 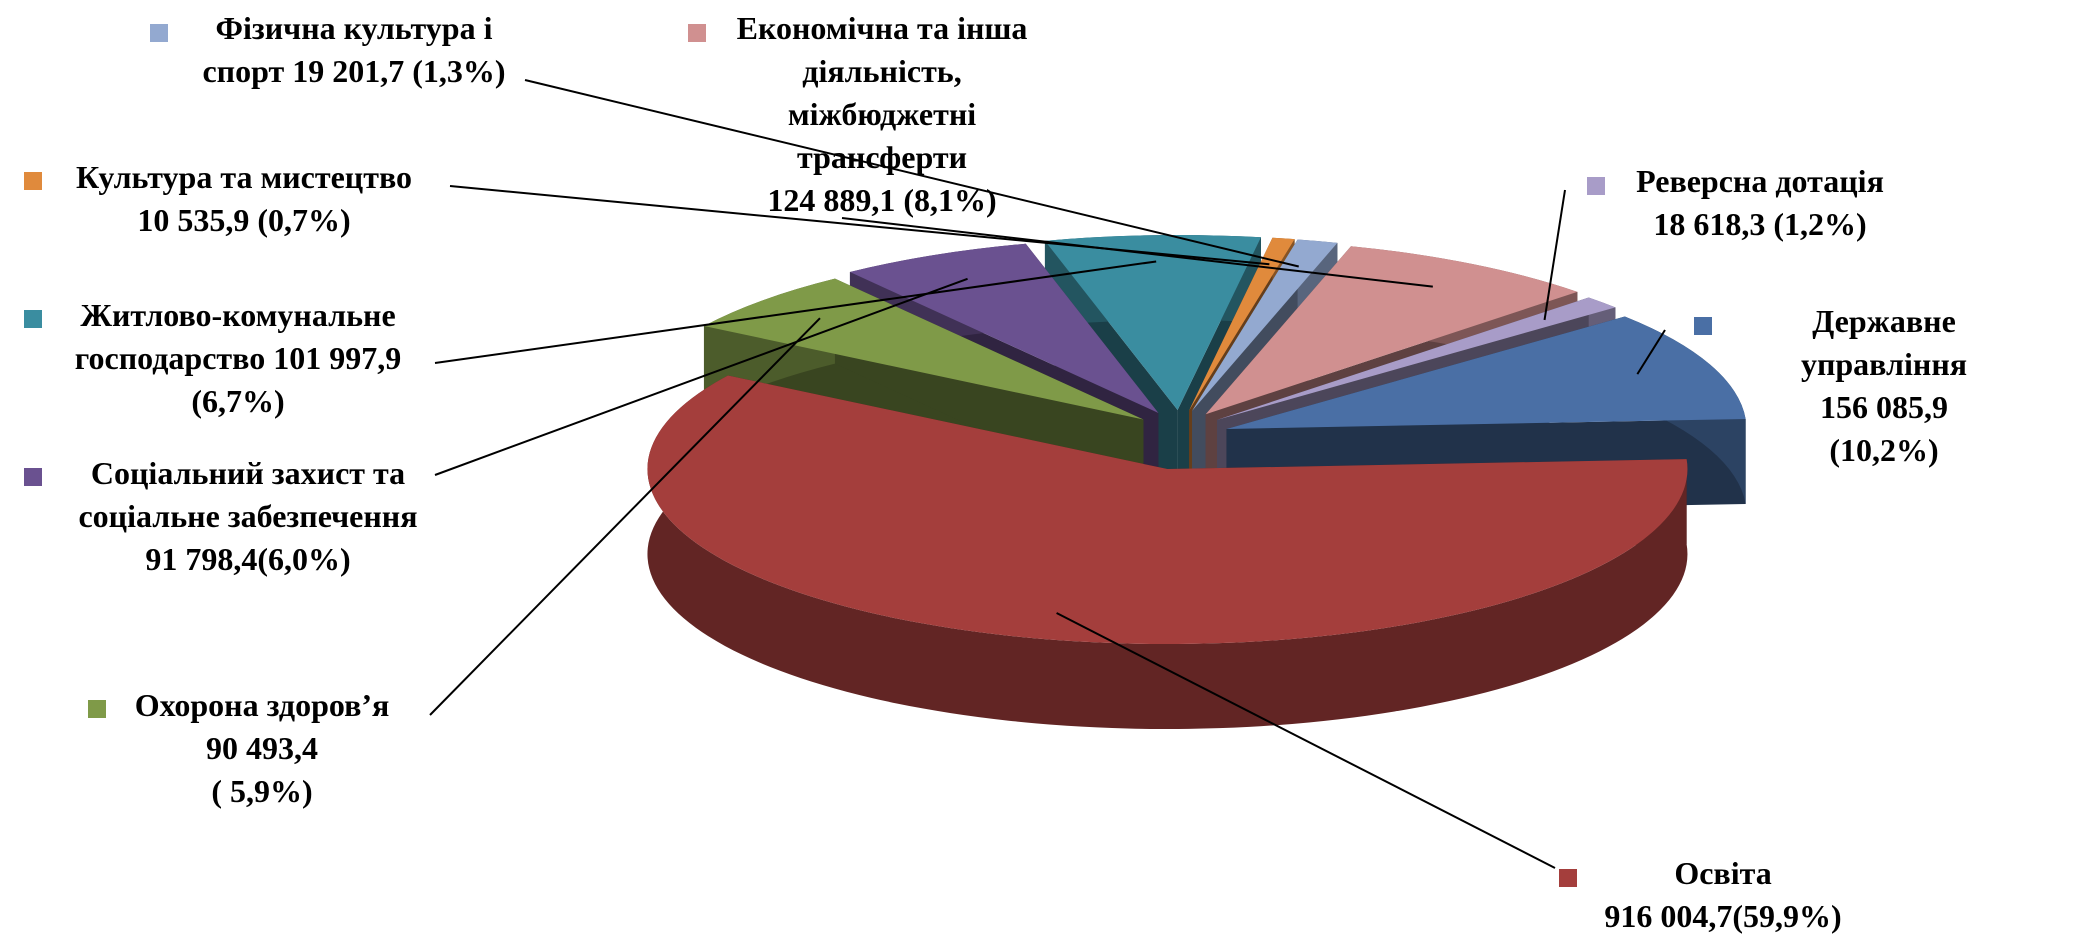 I want to click on value-label: 18 618,3 (1,2%), so click(x=1760, y=224).